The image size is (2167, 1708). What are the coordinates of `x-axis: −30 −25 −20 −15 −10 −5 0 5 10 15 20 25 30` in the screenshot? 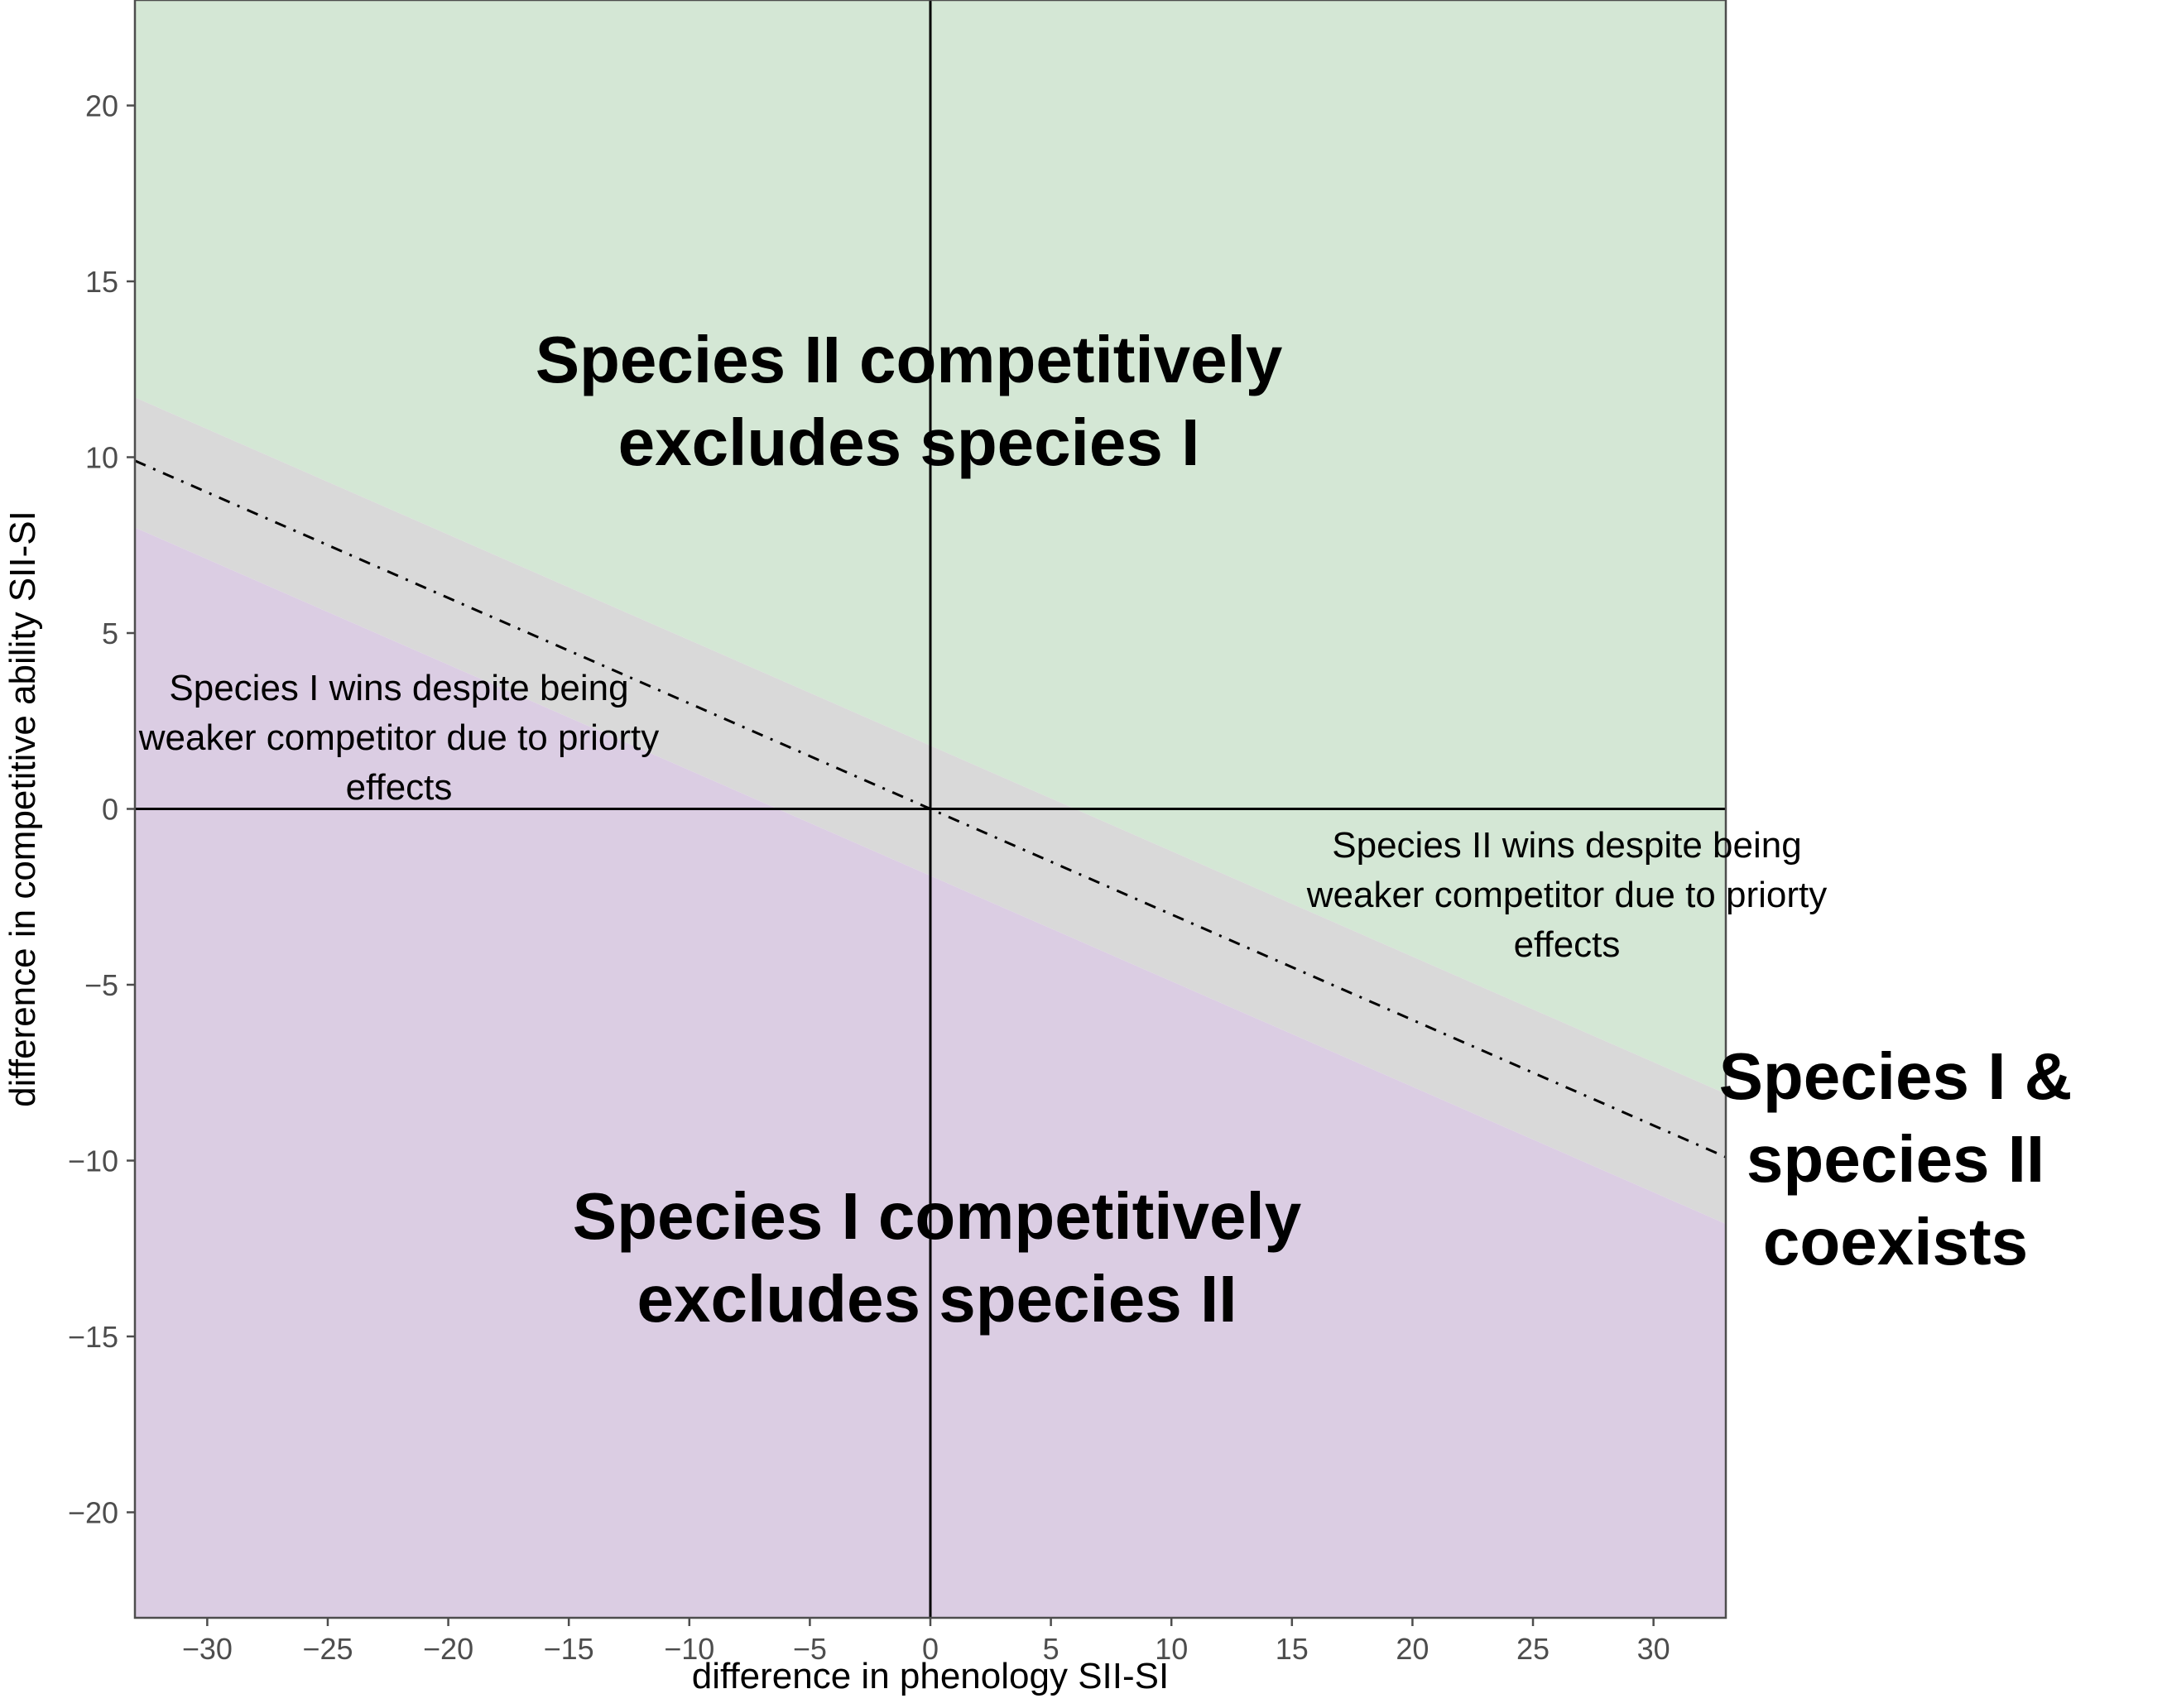 It's located at (926, 1642).